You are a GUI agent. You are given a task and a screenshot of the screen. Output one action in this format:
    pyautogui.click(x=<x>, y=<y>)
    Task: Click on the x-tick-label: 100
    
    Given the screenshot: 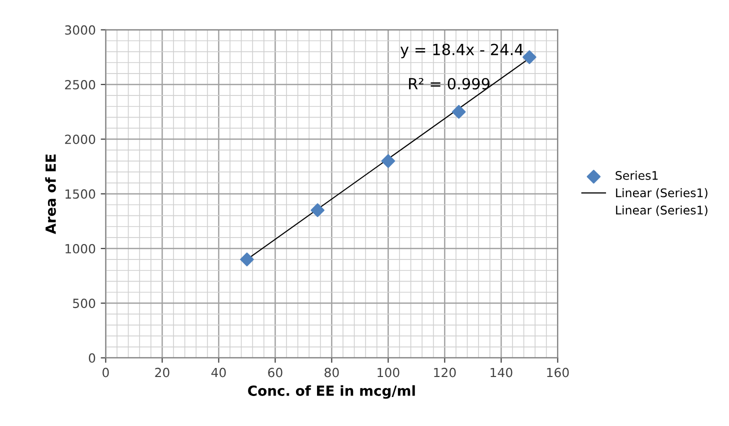 What is the action you would take?
    pyautogui.click(x=389, y=373)
    